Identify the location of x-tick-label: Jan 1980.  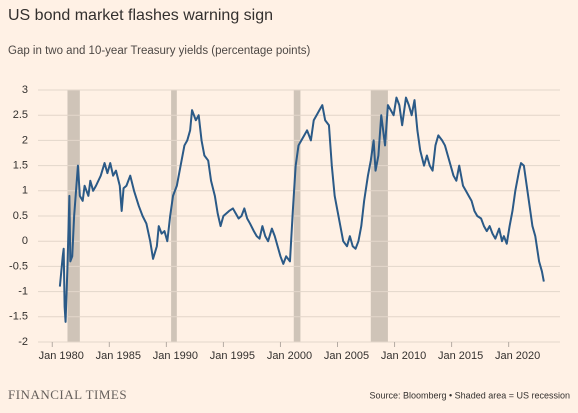
(61, 356).